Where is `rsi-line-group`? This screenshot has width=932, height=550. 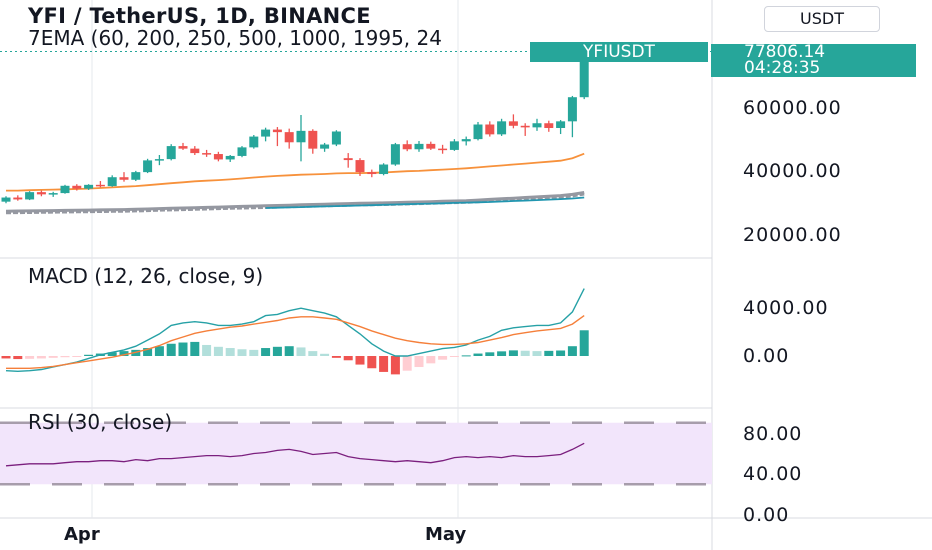
rsi-line-group is located at coordinates (295, 454).